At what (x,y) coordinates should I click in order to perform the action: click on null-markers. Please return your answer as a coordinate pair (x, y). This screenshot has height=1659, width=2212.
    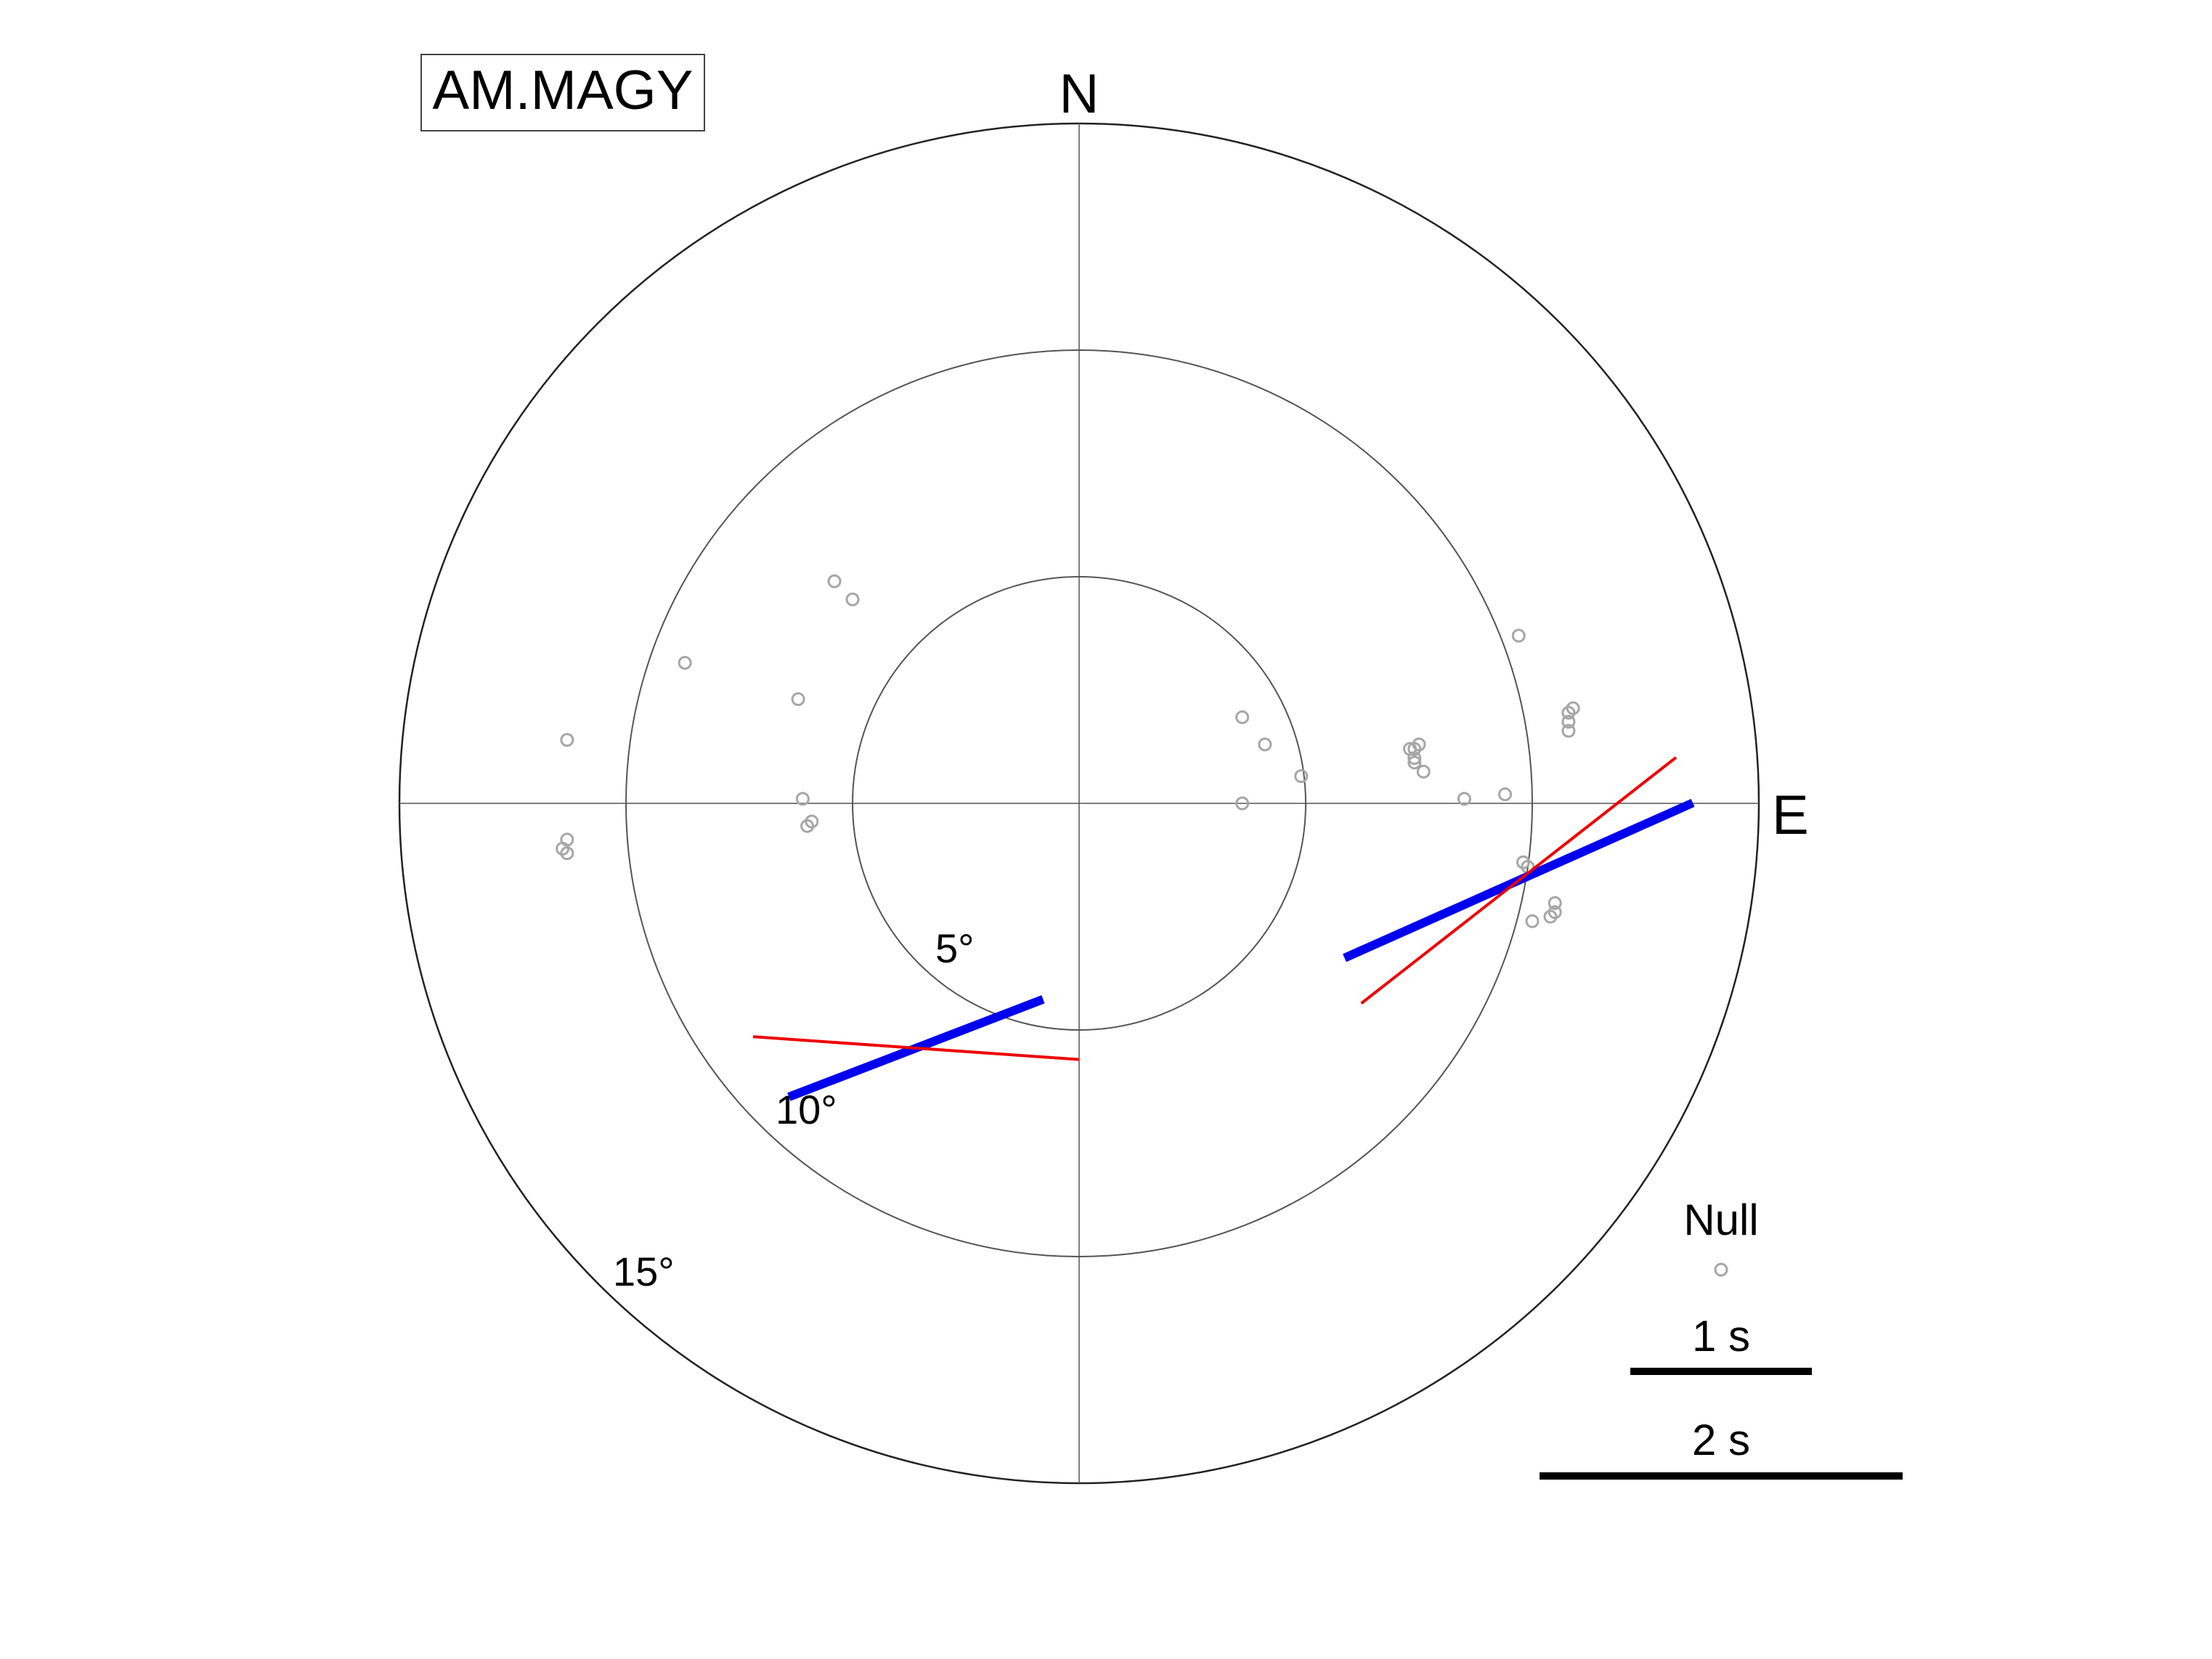
    Looking at the image, I should click on (1068, 751).